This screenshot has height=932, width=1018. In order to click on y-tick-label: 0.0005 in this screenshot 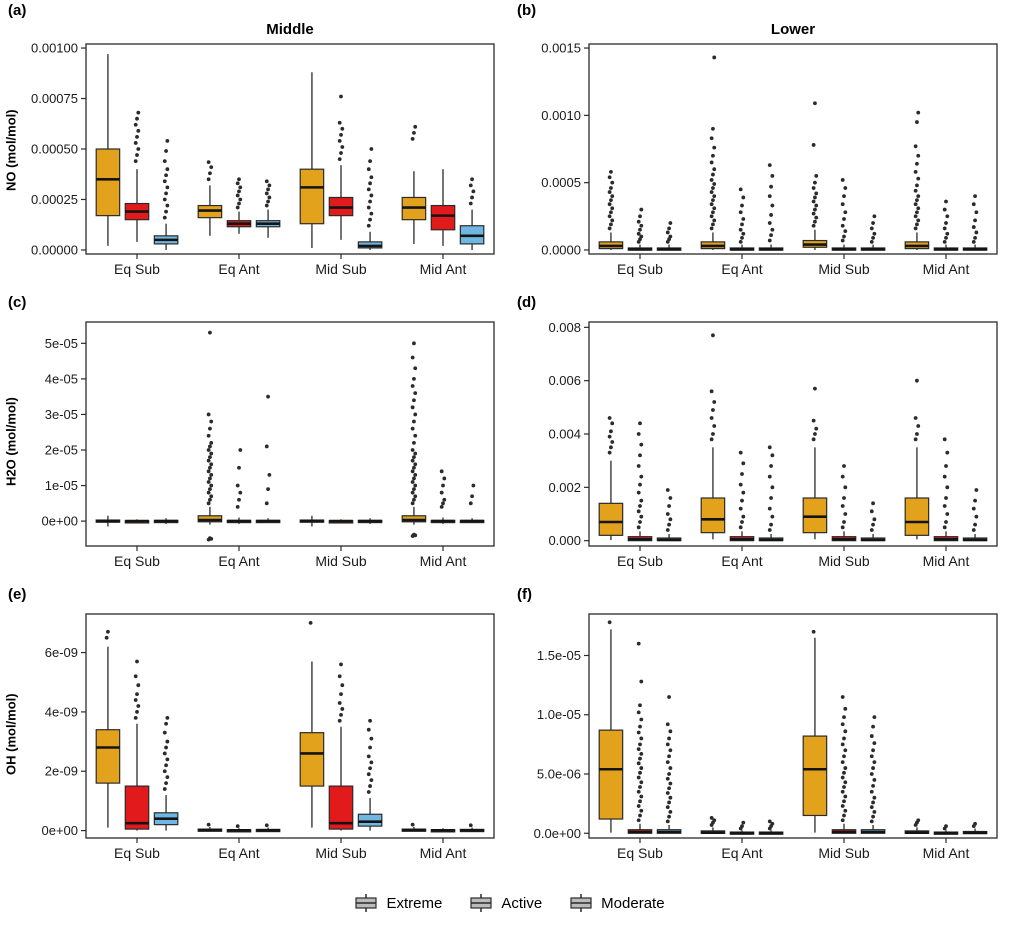, I will do `click(561, 182)`.